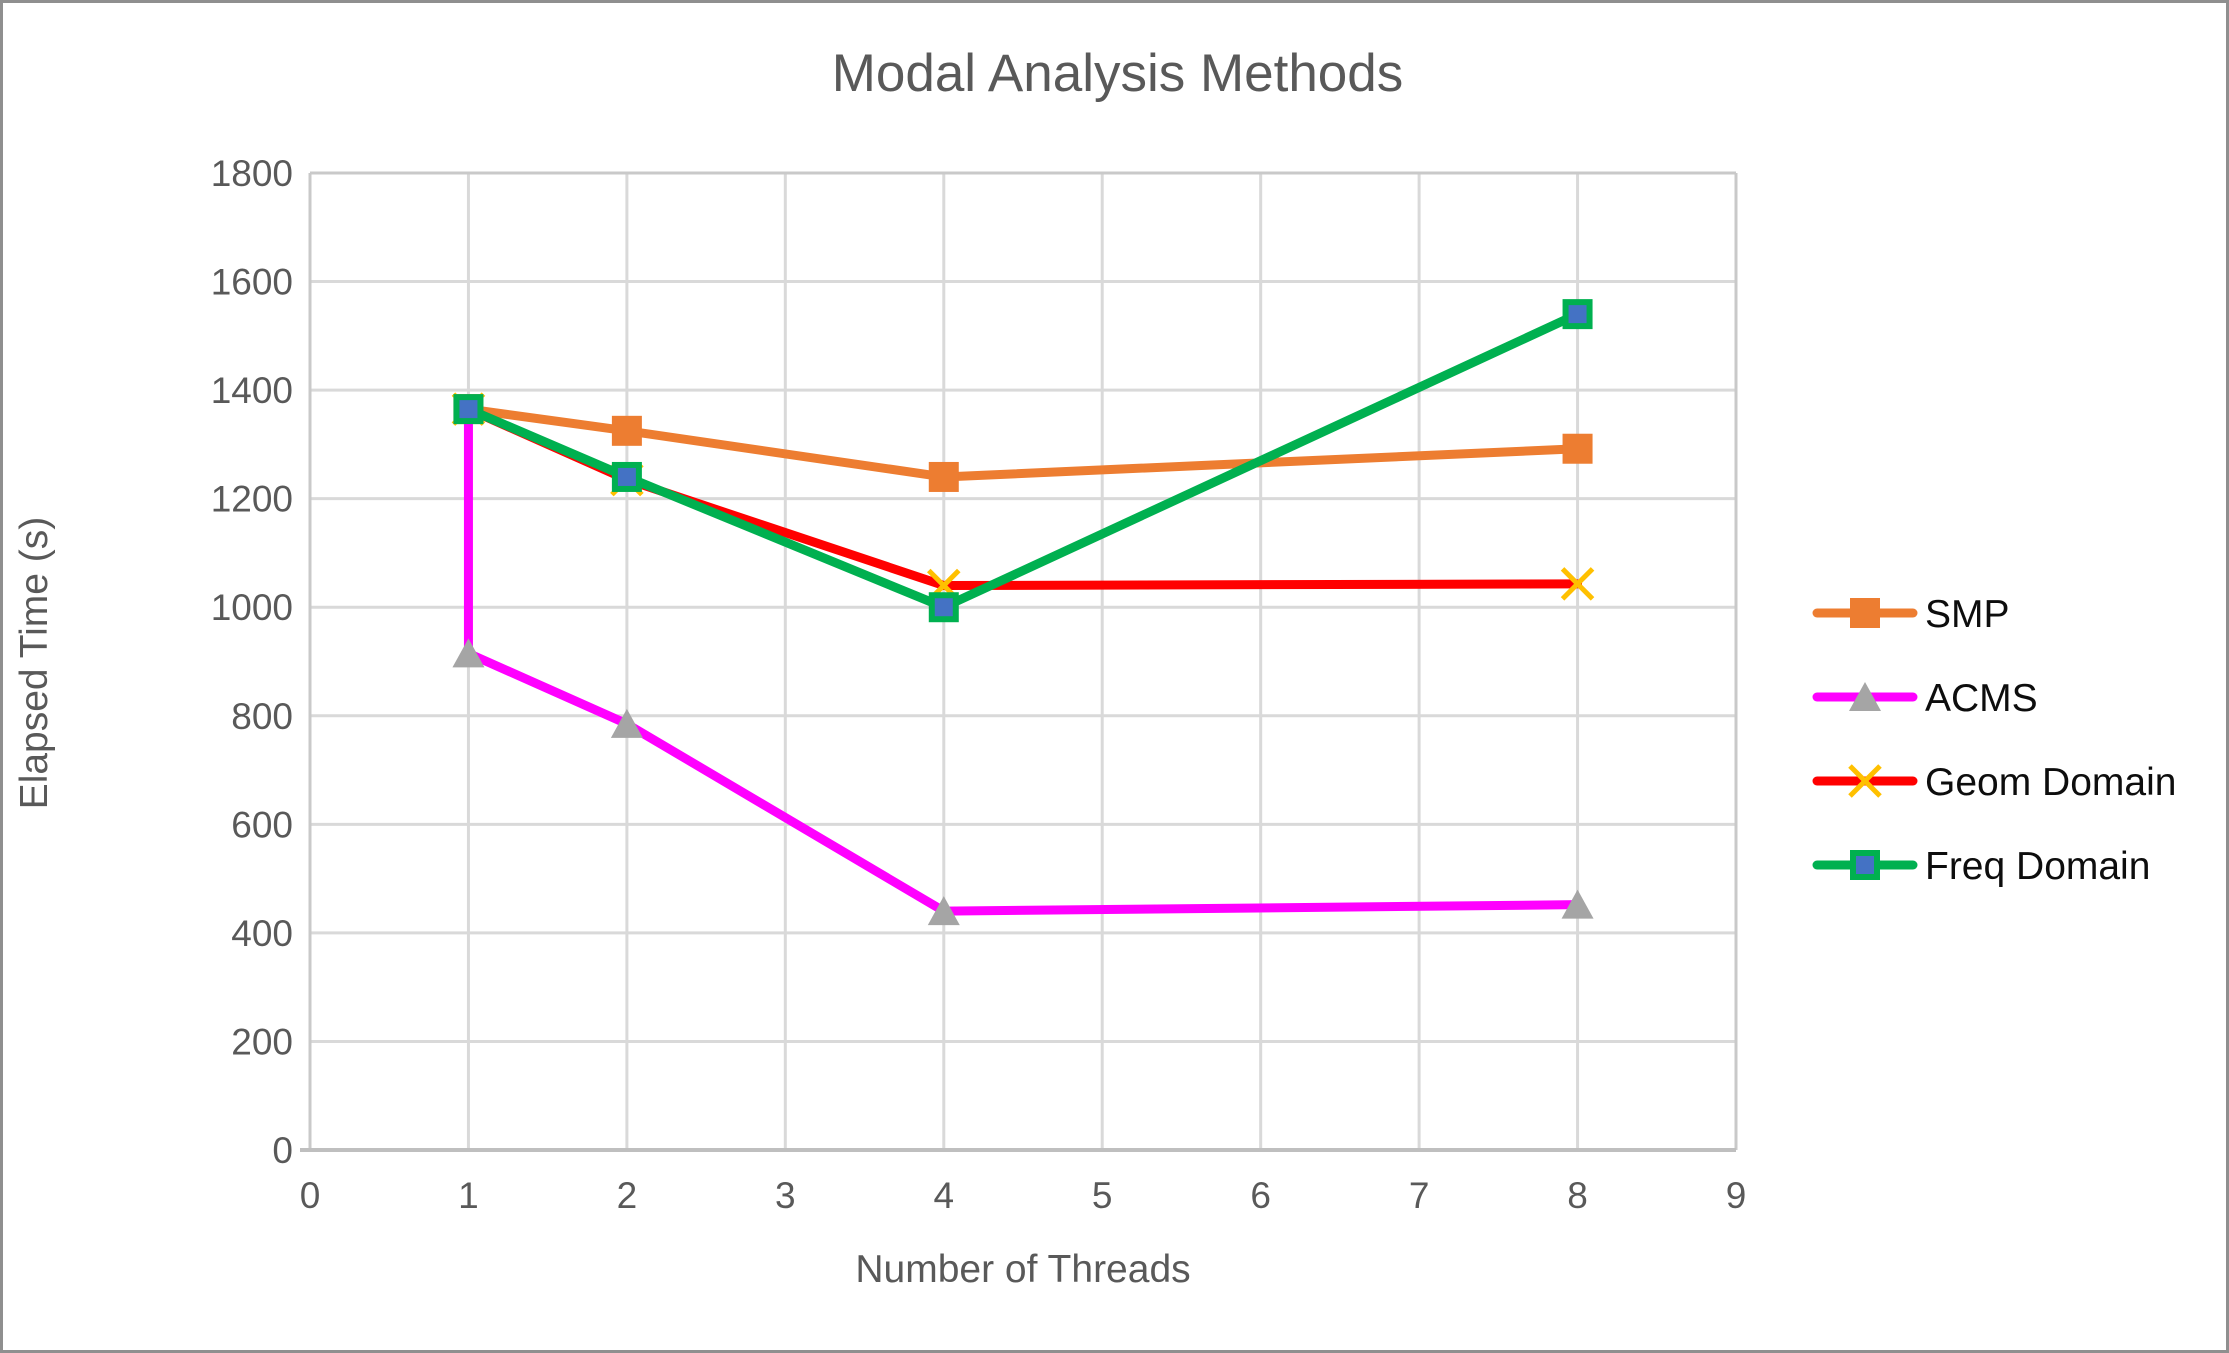 Image resolution: width=2229 pixels, height=1353 pixels. What do you see at coordinates (1419, 1195) in the screenshot?
I see `x-tick-label-7: 7` at bounding box center [1419, 1195].